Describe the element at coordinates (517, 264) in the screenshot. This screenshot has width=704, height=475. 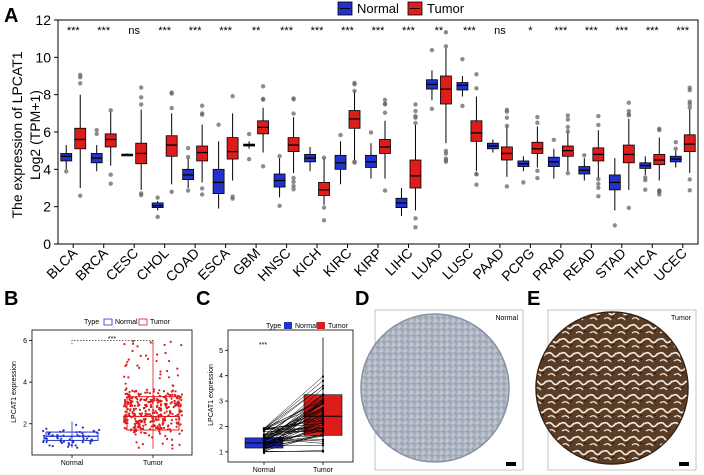
I see `a-xtick-label: PCPG` at that location.